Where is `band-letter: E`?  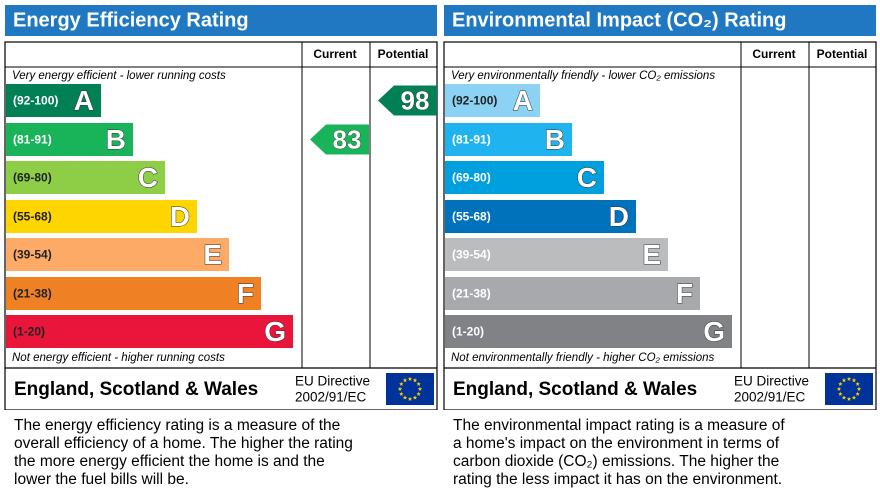
band-letter: E is located at coordinates (212, 254).